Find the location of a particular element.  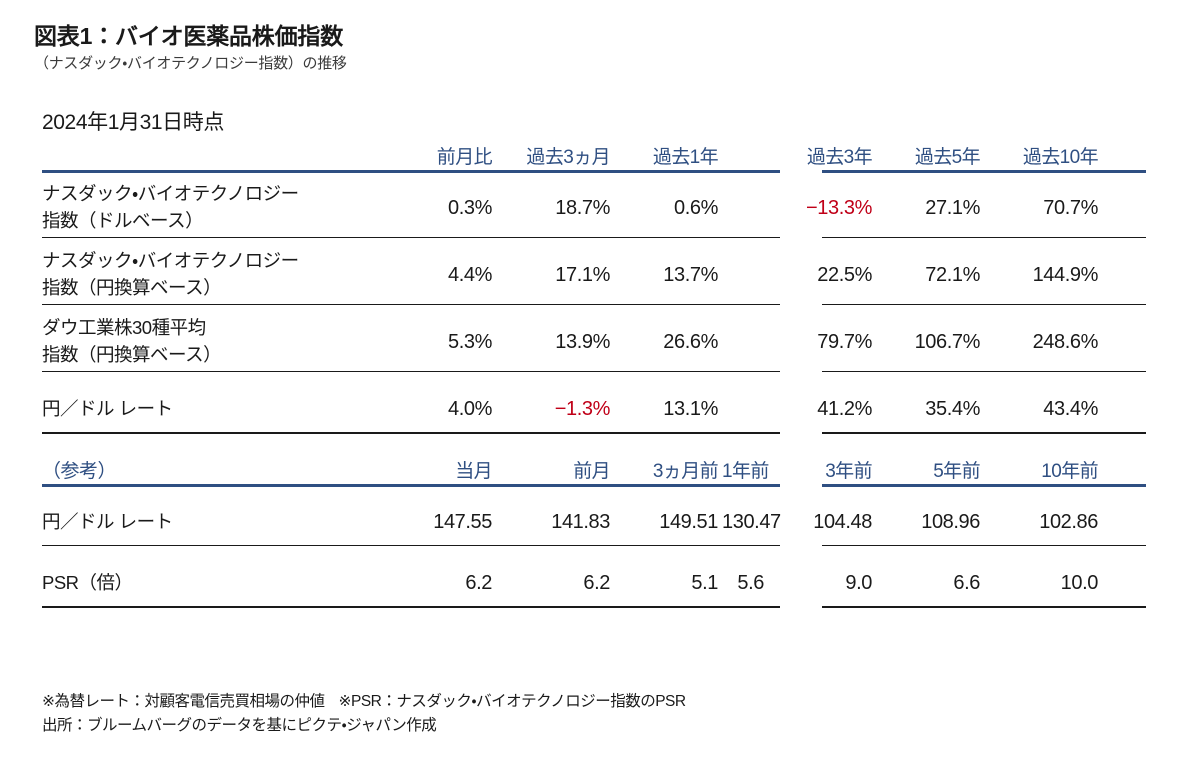

column-header-10years: 過去10年 is located at coordinates (1060, 157).